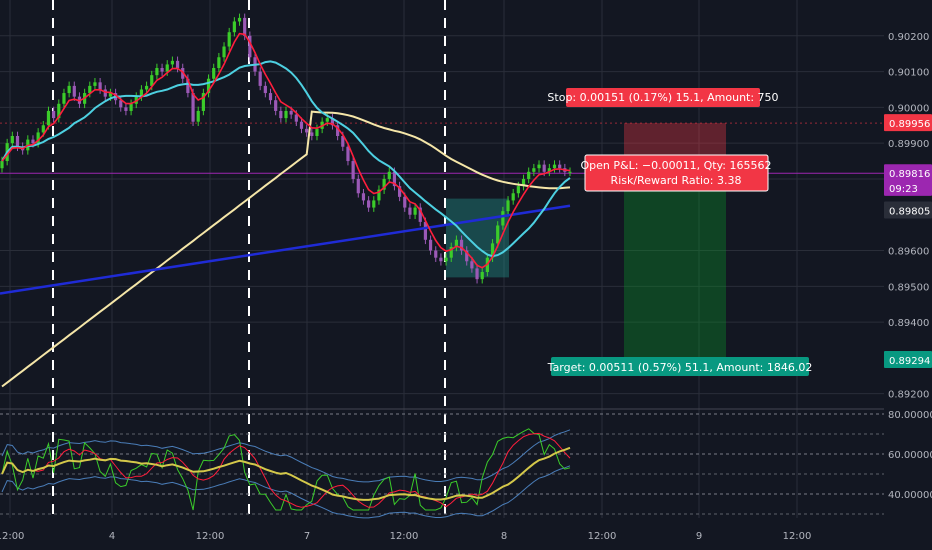 The width and height of the screenshot is (932, 550). I want to click on pnl-label-box, so click(676, 173).